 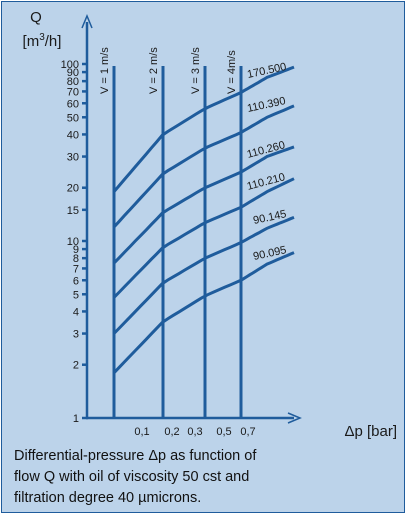 What do you see at coordinates (232, 72) in the screenshot?
I see `velocity-label: V = 4m/s` at bounding box center [232, 72].